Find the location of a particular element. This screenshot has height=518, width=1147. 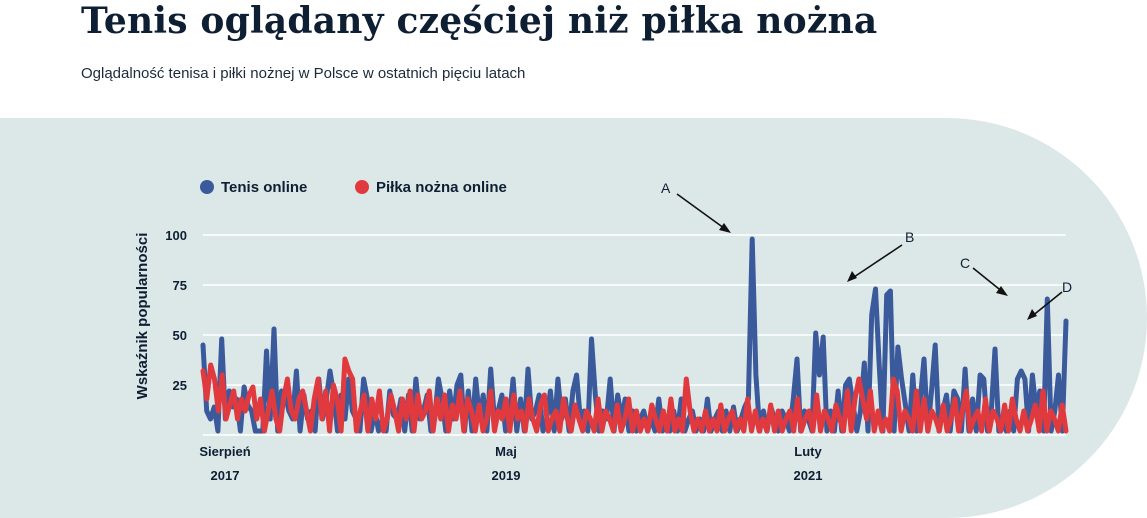

page-title: Tenis oglądany częściej niż piłka nożna is located at coordinates (479, 21).